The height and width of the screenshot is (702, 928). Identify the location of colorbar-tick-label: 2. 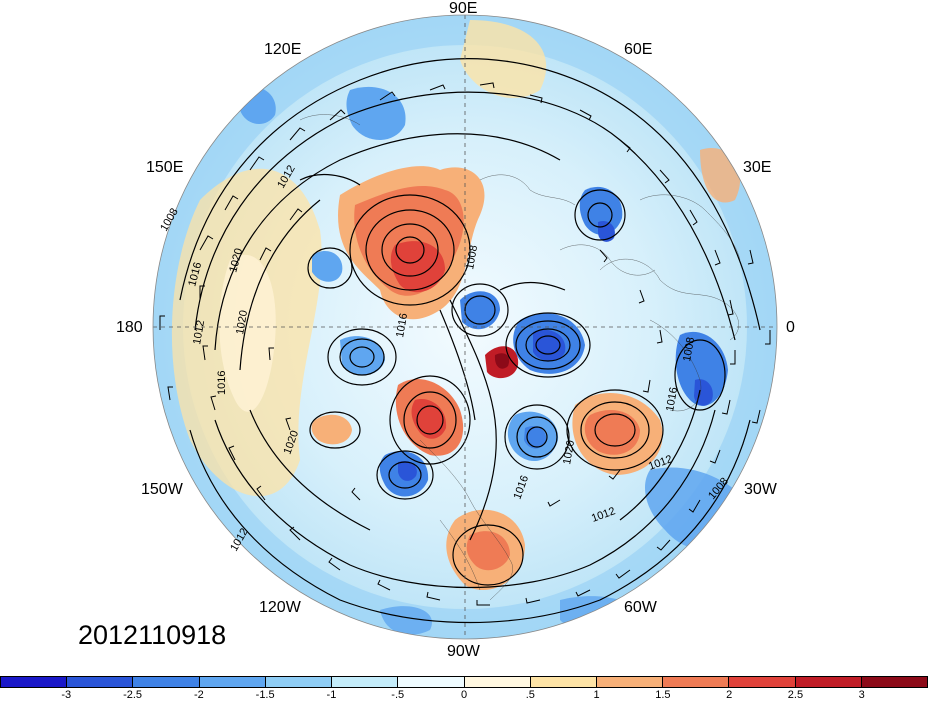
(729, 695).